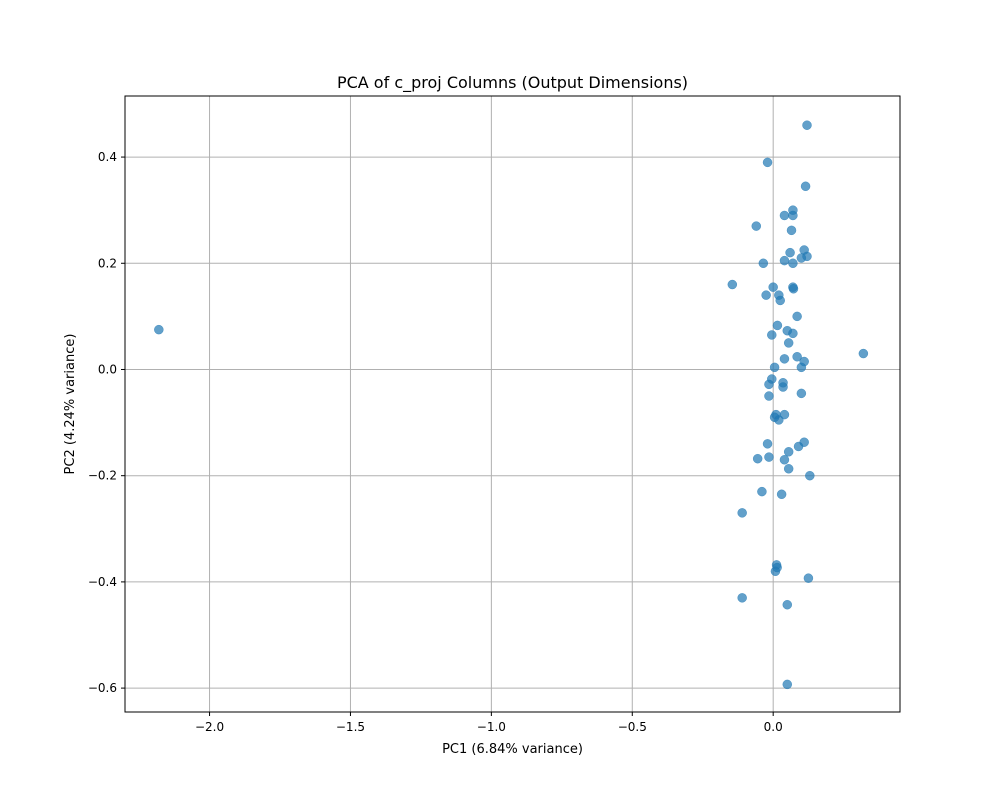 This screenshot has height=800, width=1000. Describe the element at coordinates (632, 727) in the screenshot. I see `x-tick-label: −0.5` at that location.